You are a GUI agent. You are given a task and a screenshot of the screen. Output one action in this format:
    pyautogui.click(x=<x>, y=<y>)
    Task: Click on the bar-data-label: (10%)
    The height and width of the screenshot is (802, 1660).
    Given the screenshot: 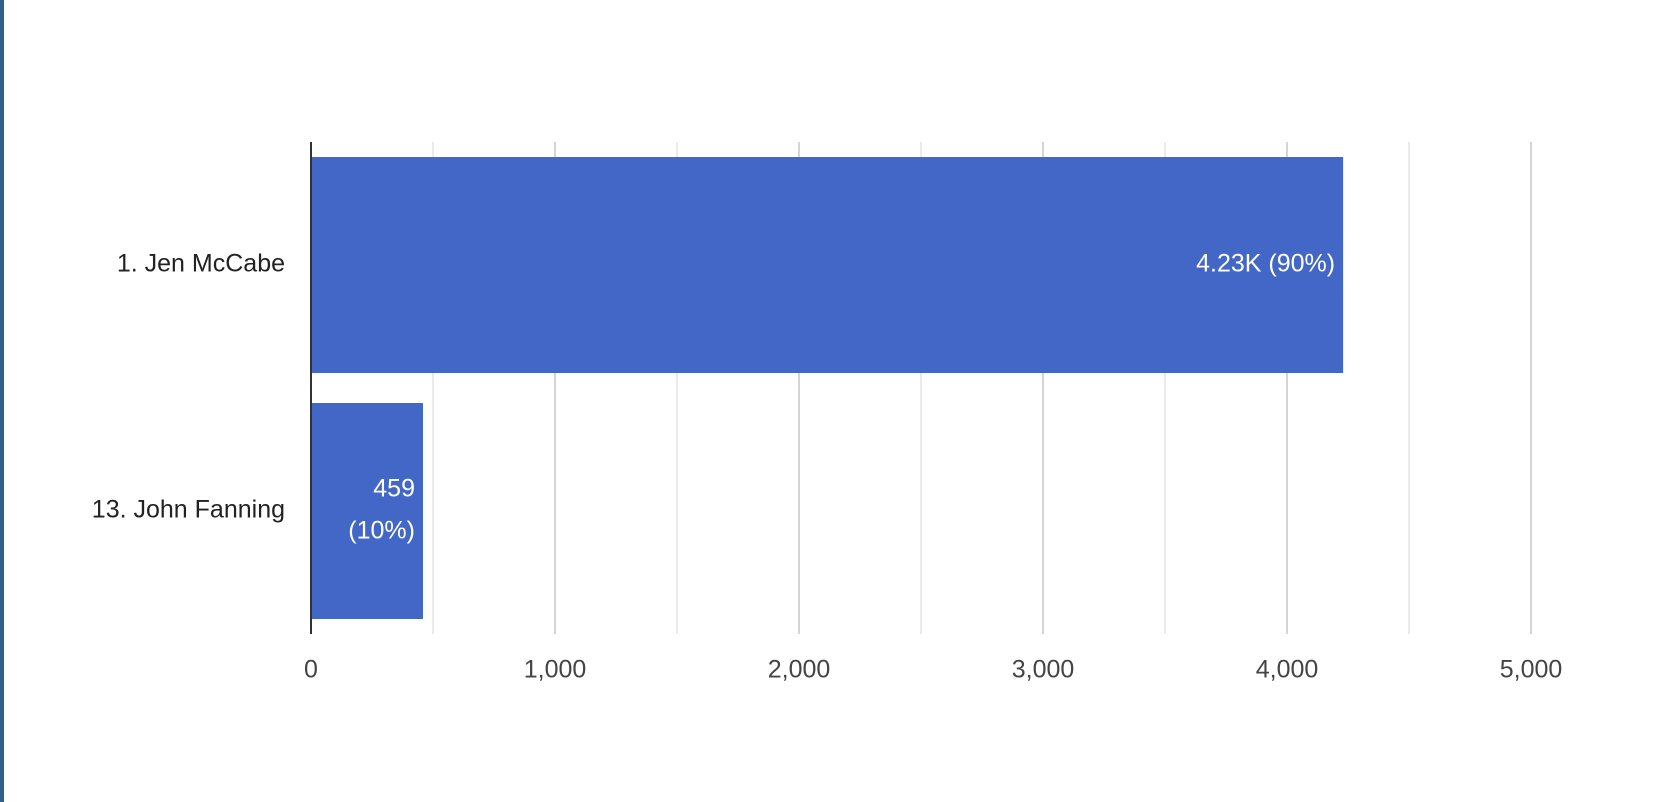 What is the action you would take?
    pyautogui.click(x=381, y=531)
    